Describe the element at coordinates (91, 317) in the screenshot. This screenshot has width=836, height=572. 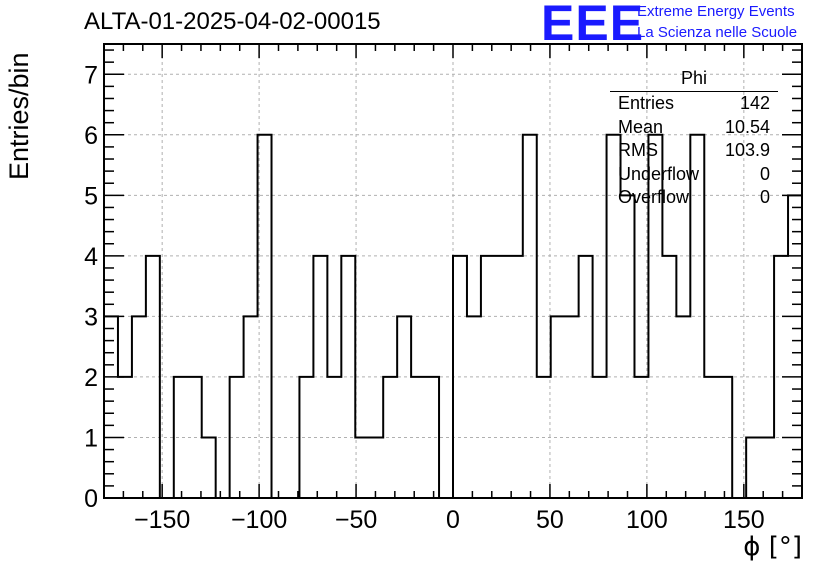
I see `y-tick-label: 3` at that location.